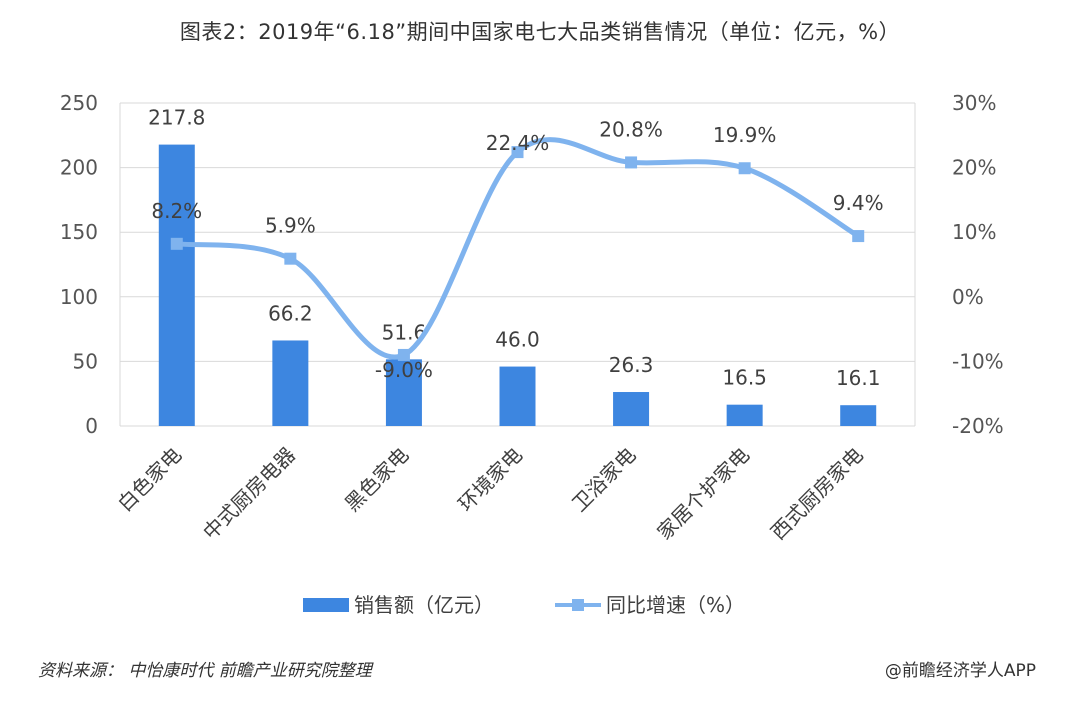 This screenshot has height=706, width=1080. Describe the element at coordinates (974, 103) in the screenshot. I see `right-tick-label: 30%` at that location.